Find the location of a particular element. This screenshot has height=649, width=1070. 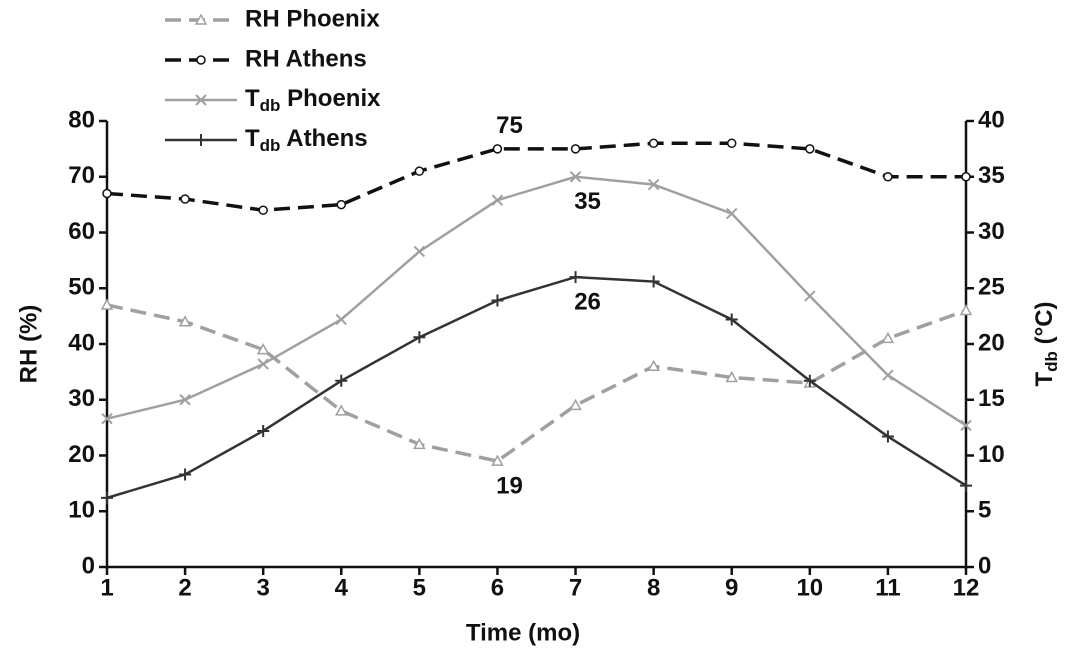

y2-tick-label: 5 is located at coordinates (984, 510).